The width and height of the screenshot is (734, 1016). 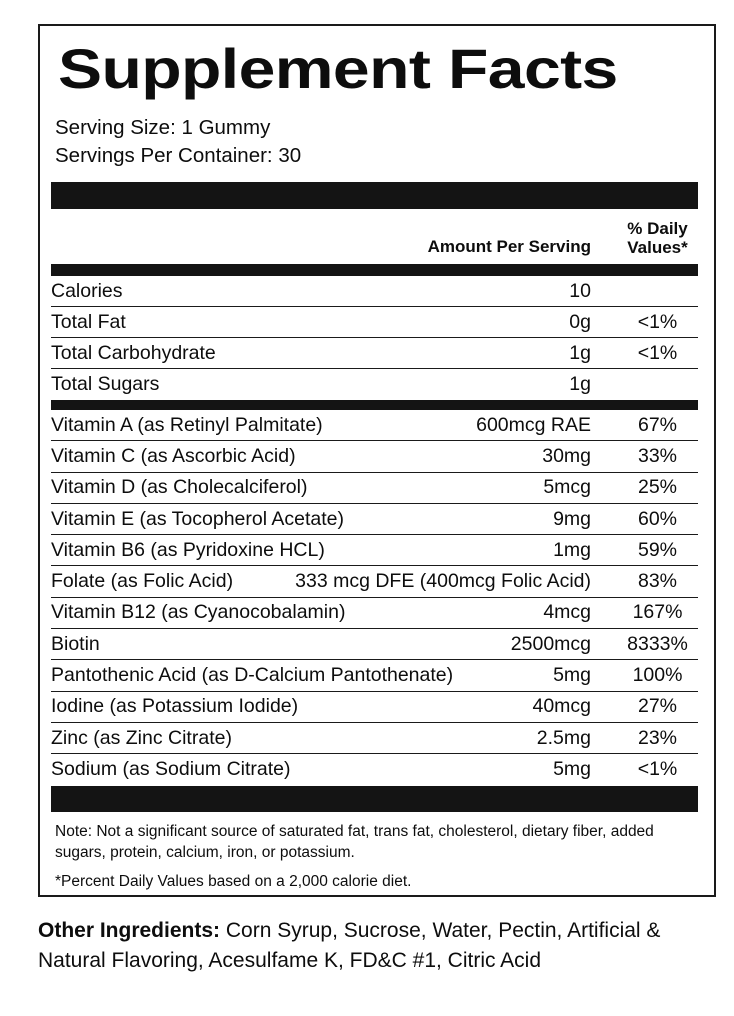 I want to click on table-row: Calories 10, so click(x=374, y=291).